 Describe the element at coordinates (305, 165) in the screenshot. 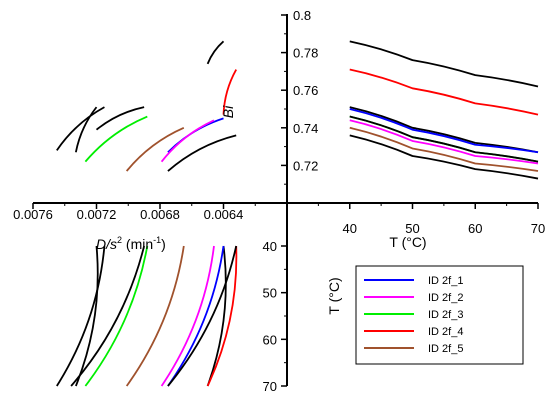

I see `bi-tick-label: 0.72` at that location.